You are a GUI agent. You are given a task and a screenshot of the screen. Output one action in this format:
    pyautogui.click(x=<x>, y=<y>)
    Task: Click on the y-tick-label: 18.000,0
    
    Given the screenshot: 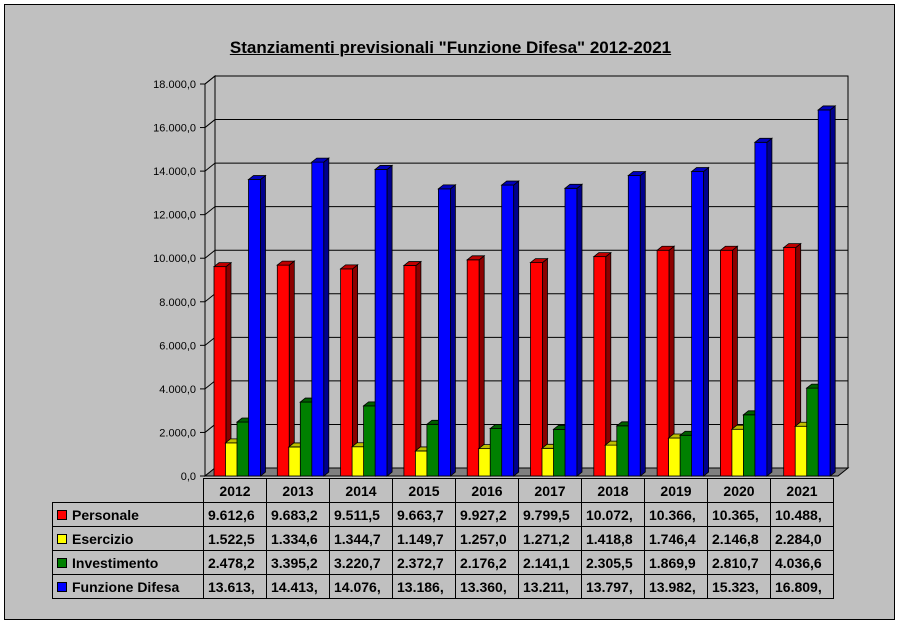 What is the action you would take?
    pyautogui.click(x=174, y=85)
    